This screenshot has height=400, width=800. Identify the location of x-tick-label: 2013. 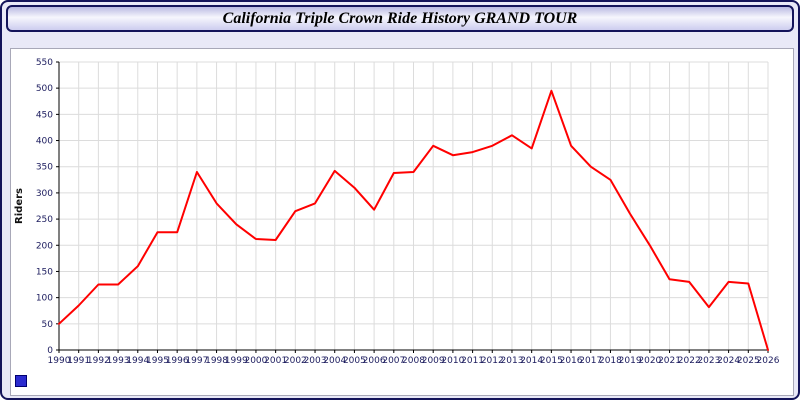
(512, 361).